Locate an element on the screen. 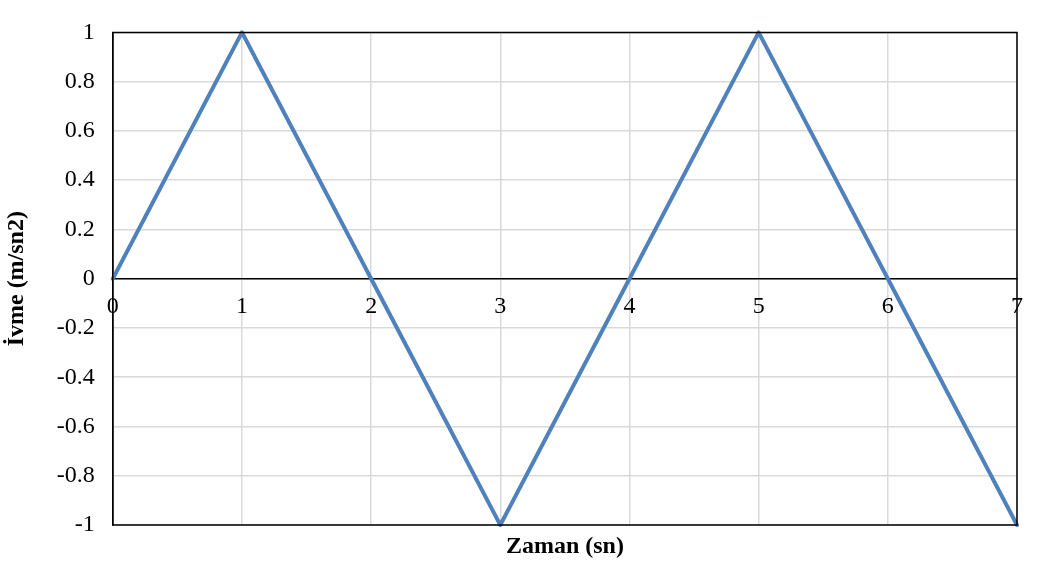 The height and width of the screenshot is (567, 1037). y-tick-label: 0.2 is located at coordinates (79, 227).